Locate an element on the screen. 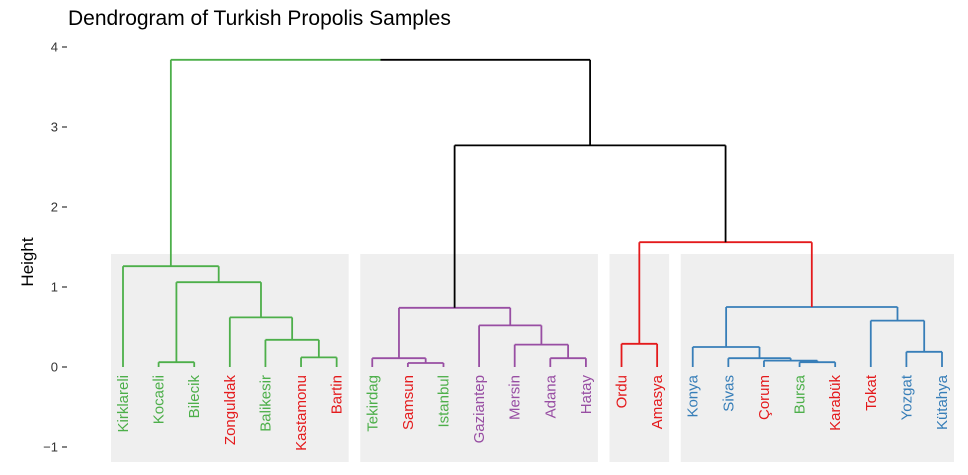  leaf-label: Tokat is located at coordinates (871, 392).